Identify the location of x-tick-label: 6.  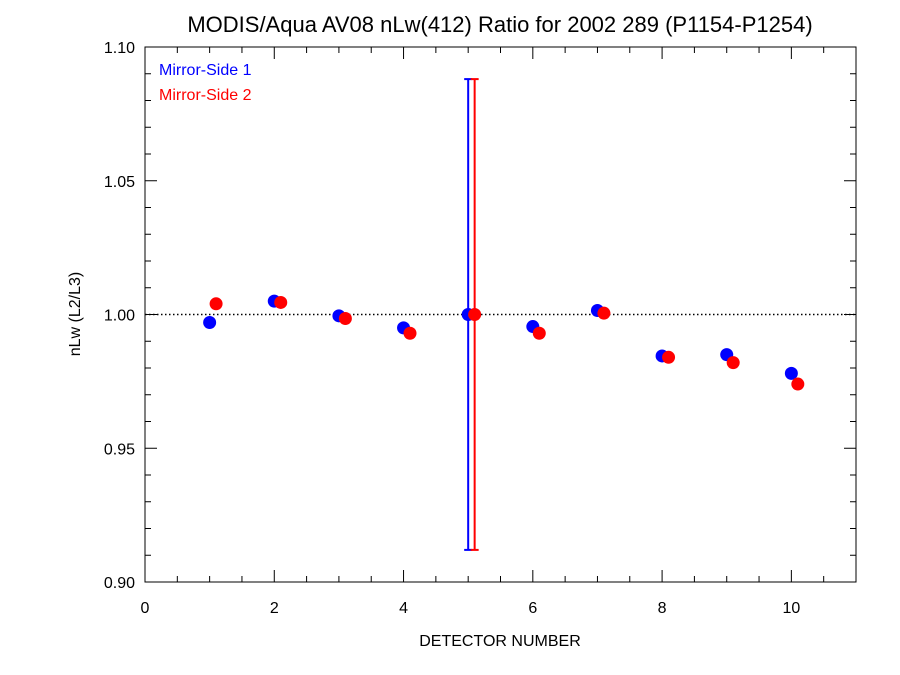
(532, 608).